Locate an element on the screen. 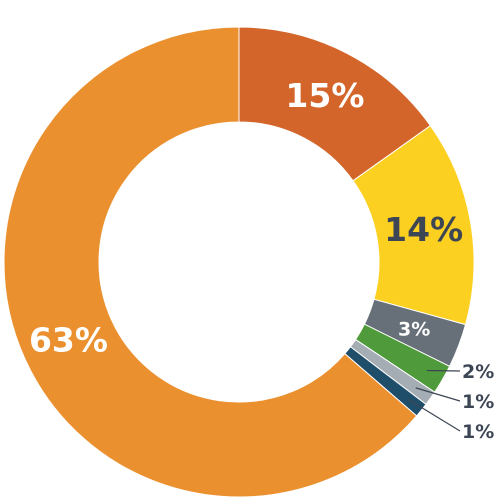  slice-label-0: 15% is located at coordinates (324, 95).